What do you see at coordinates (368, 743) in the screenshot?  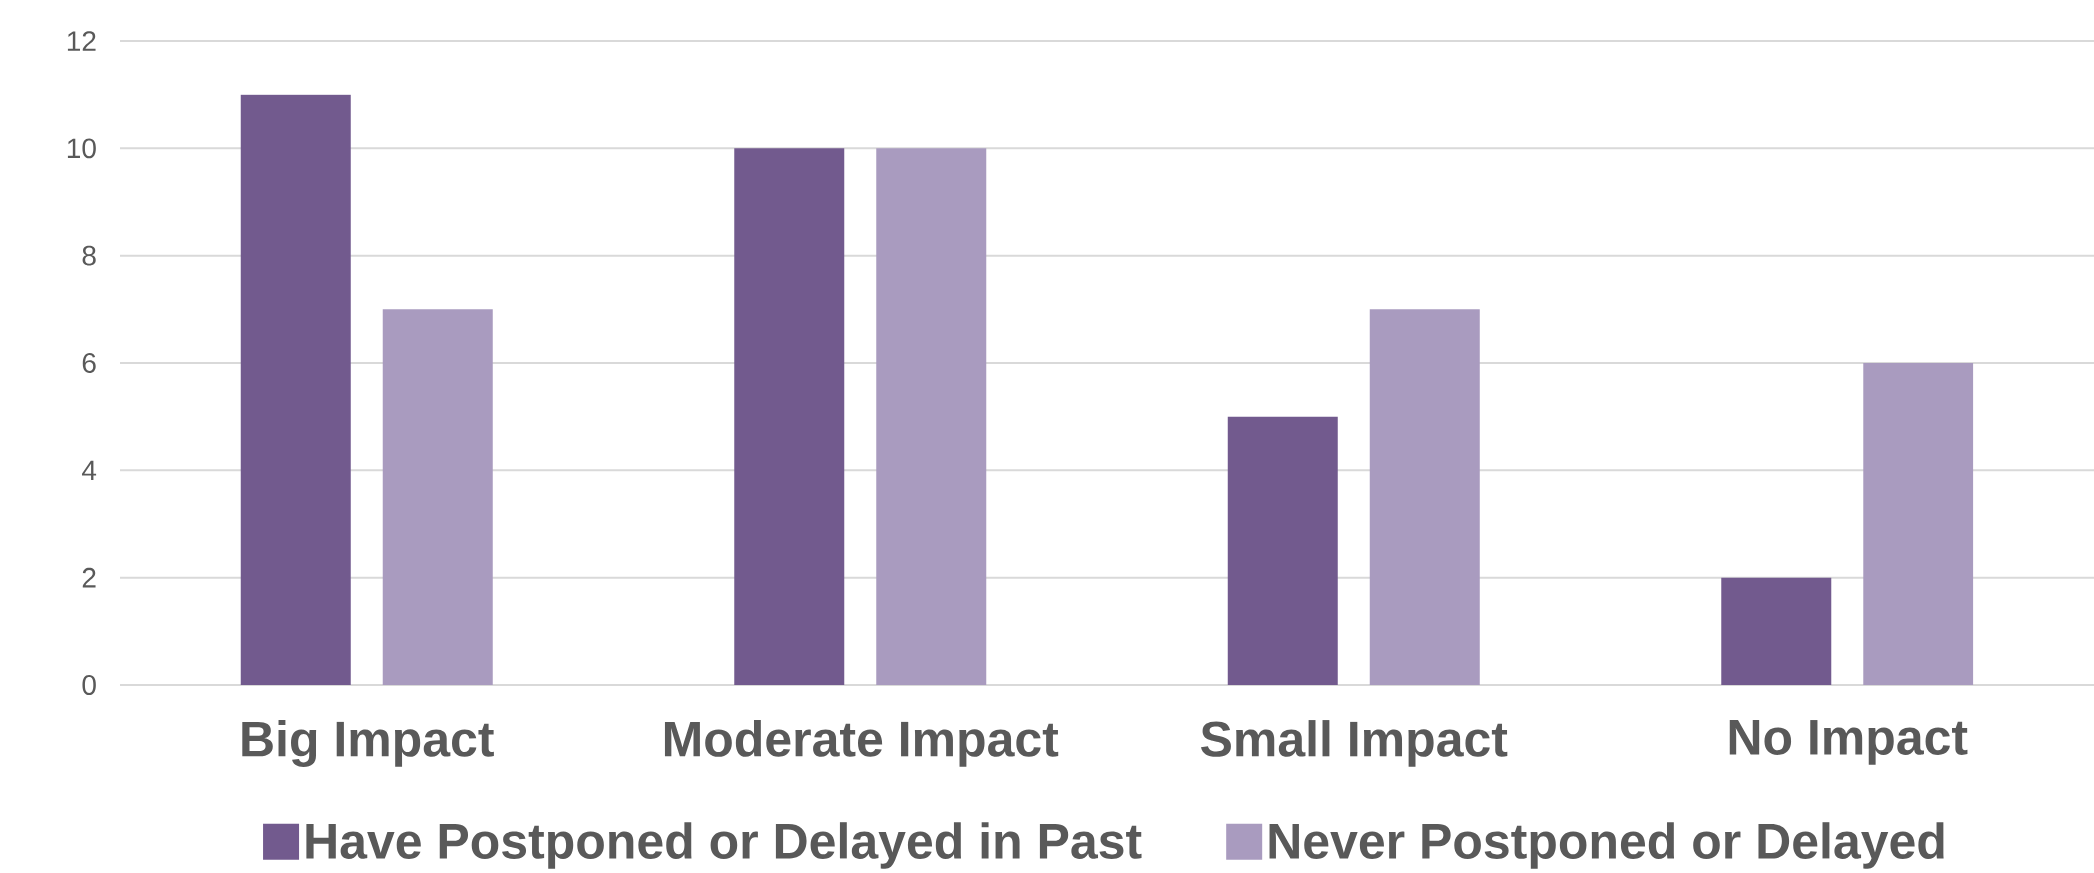 I see `x-tick-label: Big Impact` at bounding box center [368, 743].